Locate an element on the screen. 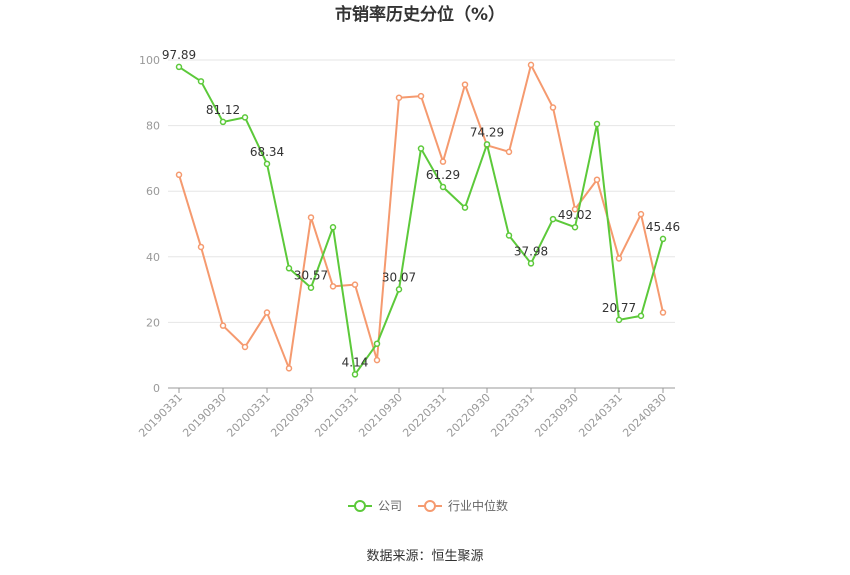  x-tick-label: 20220930 is located at coordinates (468, 415).